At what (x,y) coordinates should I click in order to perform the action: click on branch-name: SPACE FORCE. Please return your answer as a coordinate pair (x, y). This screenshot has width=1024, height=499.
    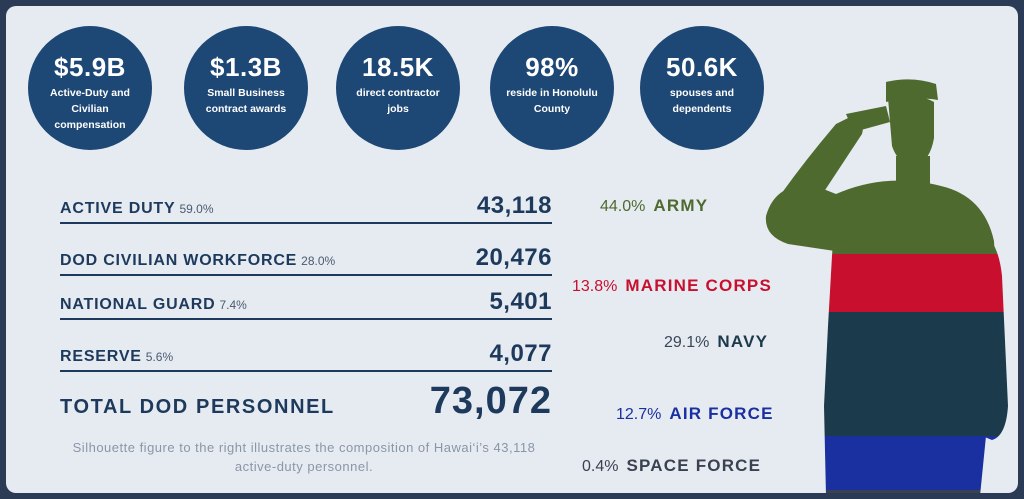
    Looking at the image, I should click on (694, 465).